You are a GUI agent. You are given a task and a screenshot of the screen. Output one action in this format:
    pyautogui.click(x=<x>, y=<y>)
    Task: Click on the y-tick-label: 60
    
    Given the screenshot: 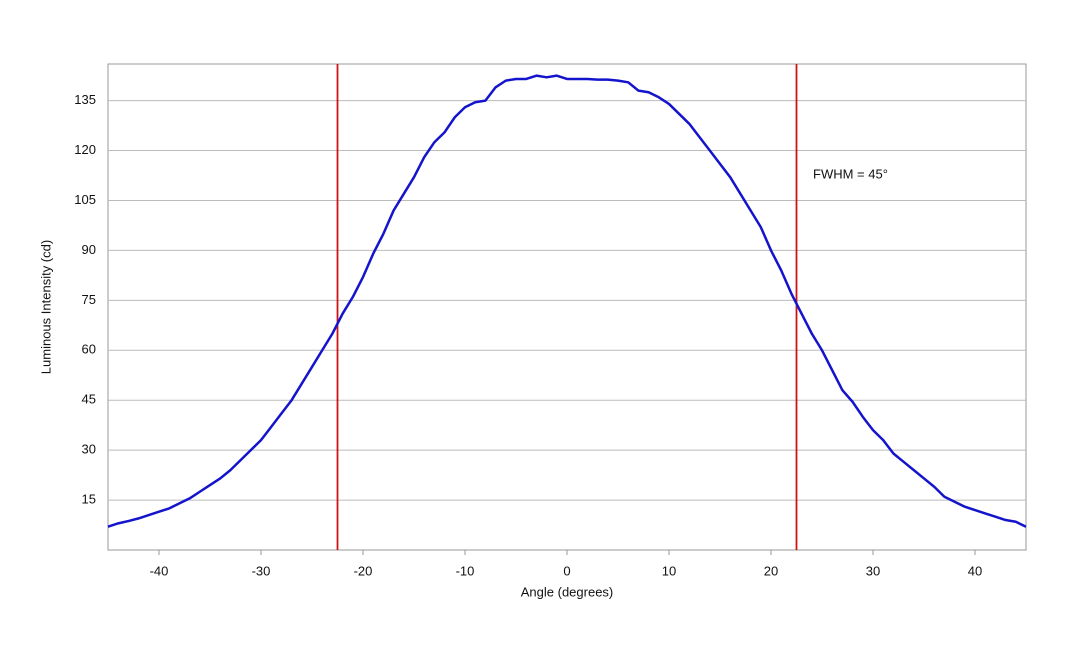 What is the action you would take?
    pyautogui.click(x=89, y=349)
    